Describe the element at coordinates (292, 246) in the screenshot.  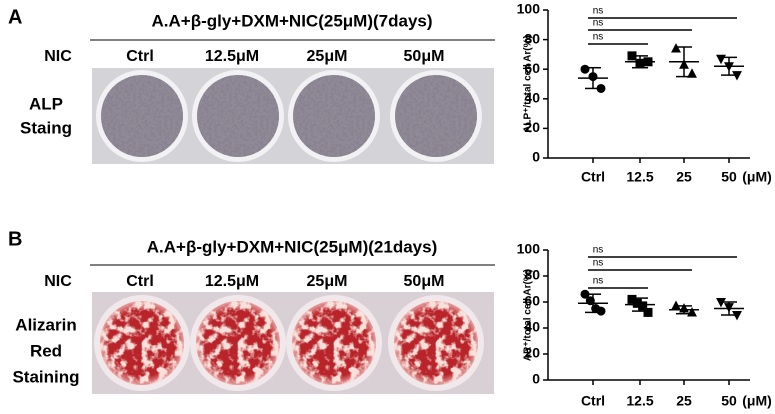
I see `panel-title: A.A+β-gly+DXM+NIC(25μM)(21days)` at that location.